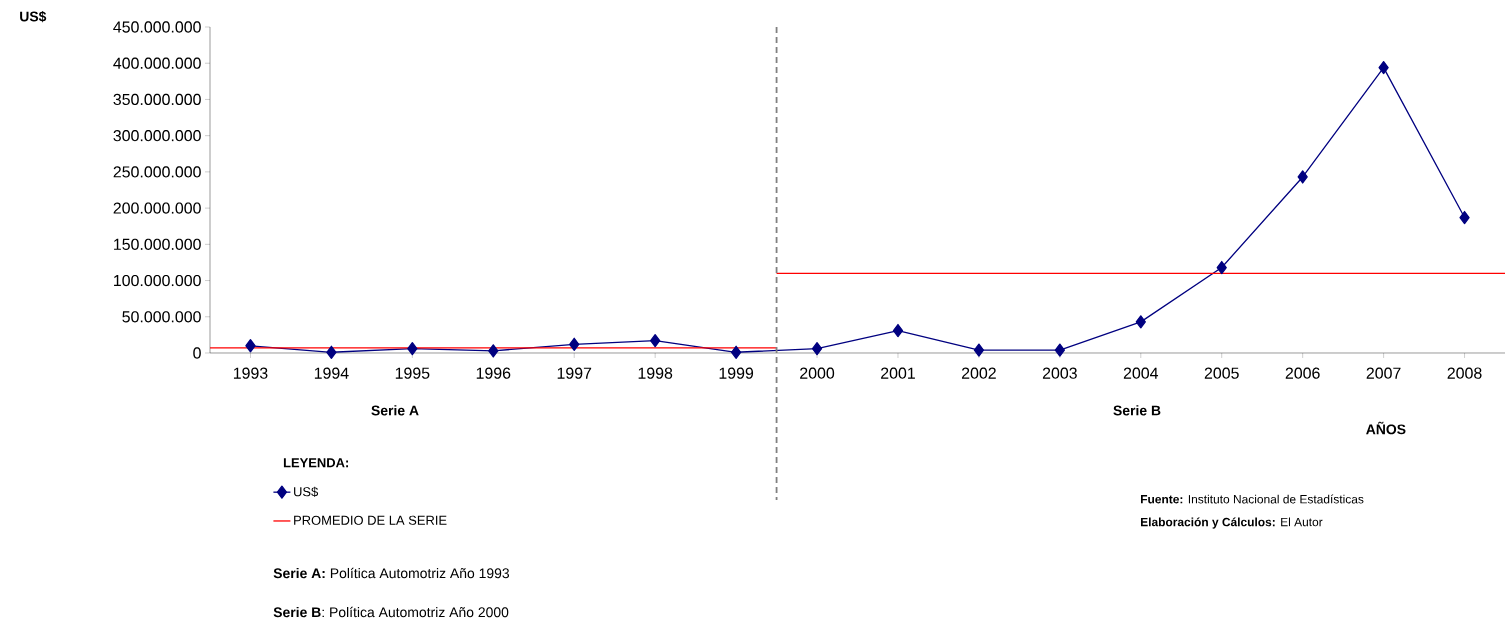 This screenshot has height=632, width=1505. I want to click on legend-title: LEYENDA:, so click(316, 463).